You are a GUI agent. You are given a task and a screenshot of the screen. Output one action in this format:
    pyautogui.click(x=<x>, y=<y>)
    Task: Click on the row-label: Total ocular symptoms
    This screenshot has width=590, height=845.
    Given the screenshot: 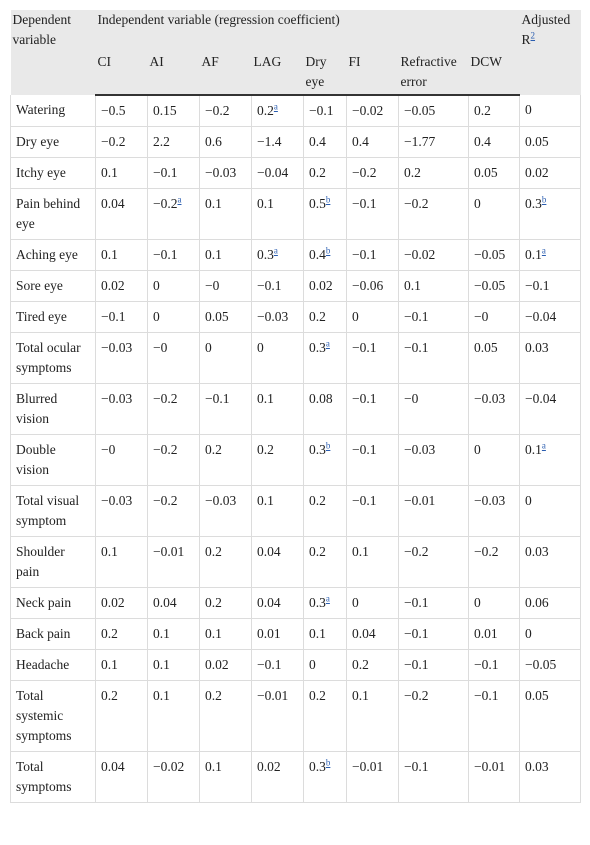 What is the action you would take?
    pyautogui.click(x=53, y=358)
    